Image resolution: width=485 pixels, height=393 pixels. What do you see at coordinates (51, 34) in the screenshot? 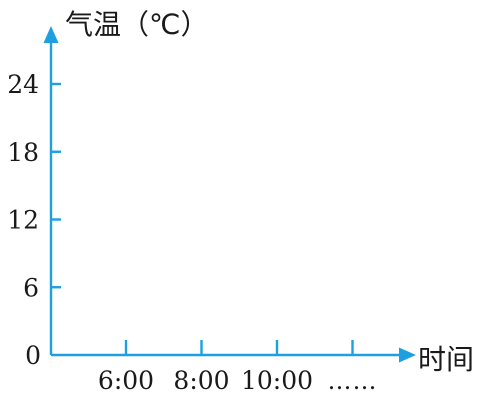
I see `y-axis-arrow` at bounding box center [51, 34].